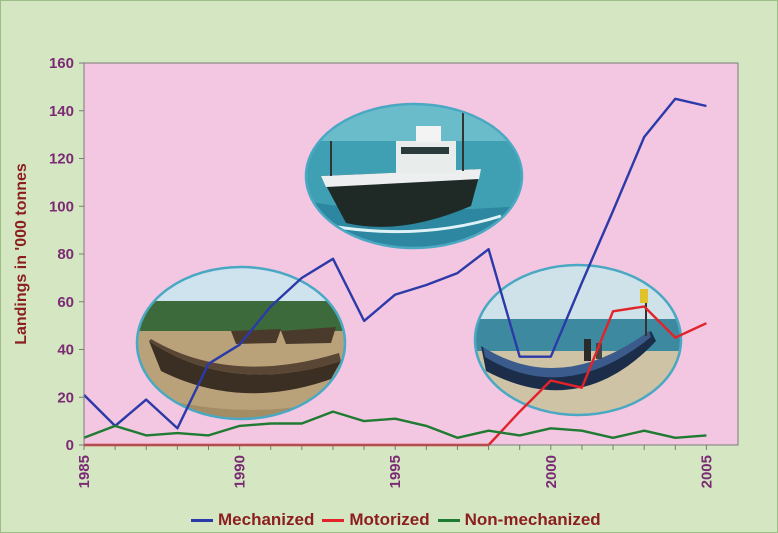 Image resolution: width=778 pixels, height=533 pixels. Describe the element at coordinates (395, 471) in the screenshot. I see `x-tick-label: 1995` at that location.